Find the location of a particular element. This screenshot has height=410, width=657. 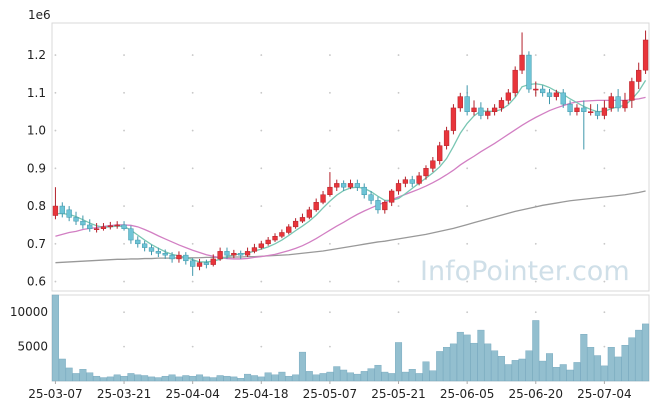

x-tick-label: 25-03-21 is located at coordinates (124, 394).